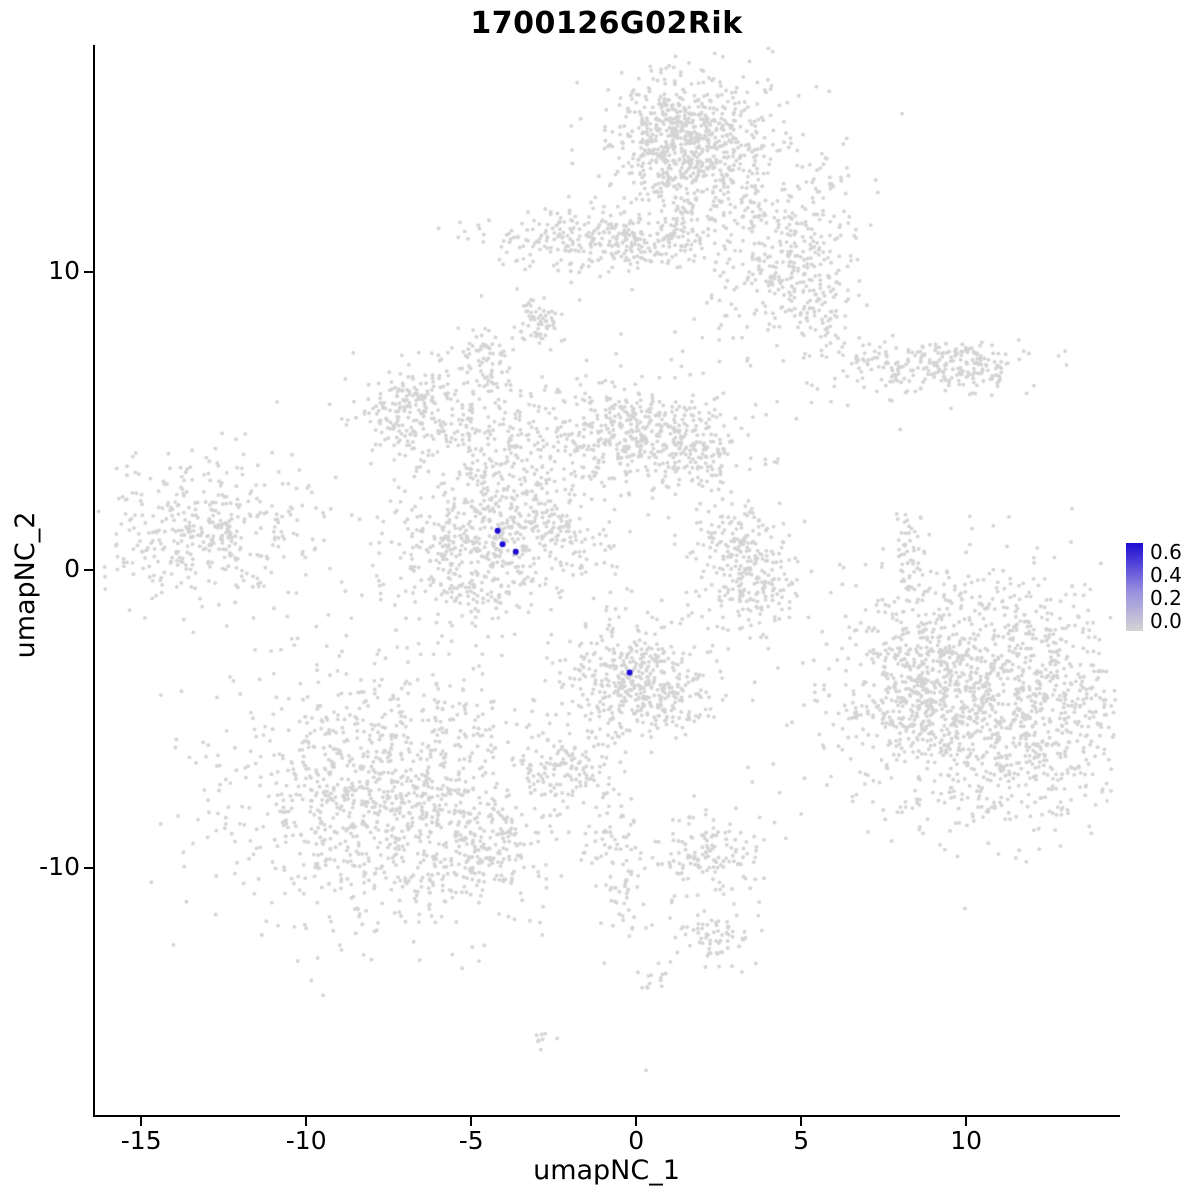 This screenshot has width=1200, height=1200. I want to click on colorbar-legend: 0.6 0.4 0.2 0.0, so click(1163, 587).